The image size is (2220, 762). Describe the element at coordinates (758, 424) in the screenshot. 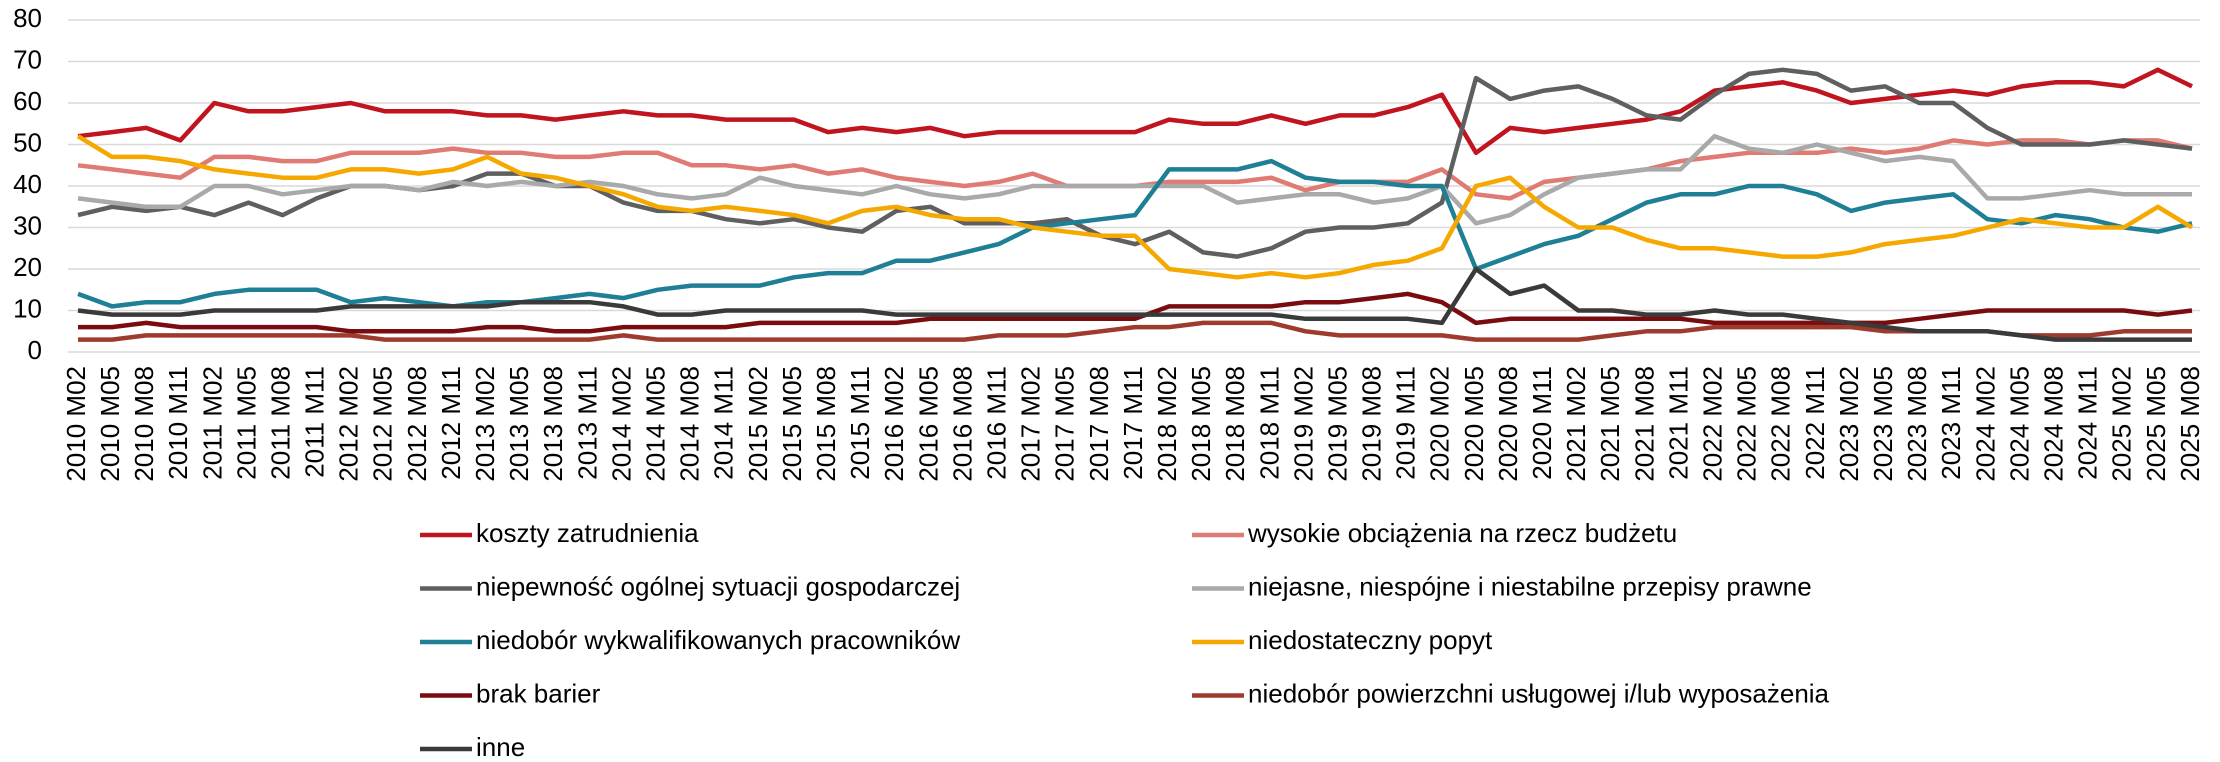

I see `x-tick-label: 2015 M02` at that location.